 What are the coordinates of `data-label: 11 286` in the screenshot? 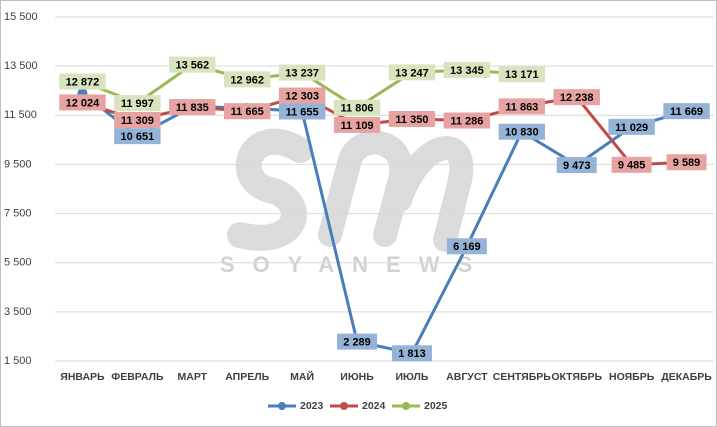 It's located at (466, 121).